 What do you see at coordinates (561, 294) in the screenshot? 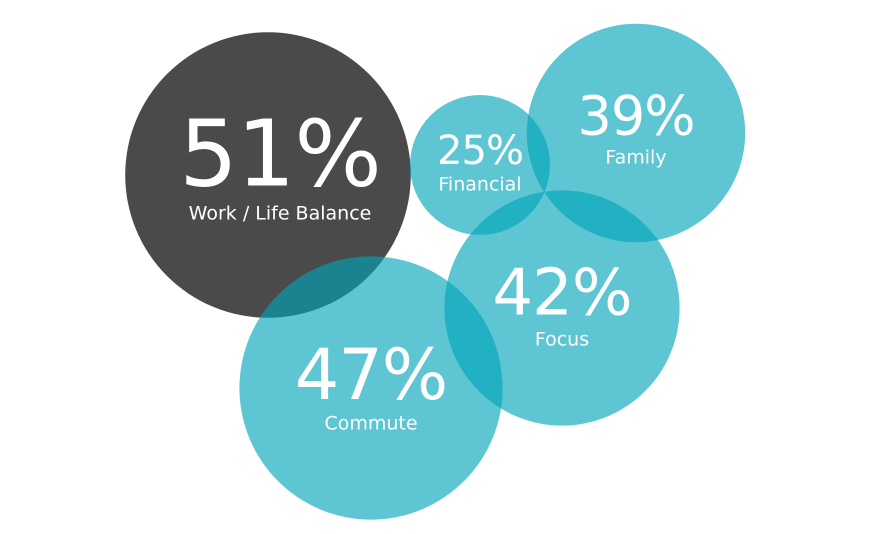
I see `value-label: 42%` at bounding box center [561, 294].